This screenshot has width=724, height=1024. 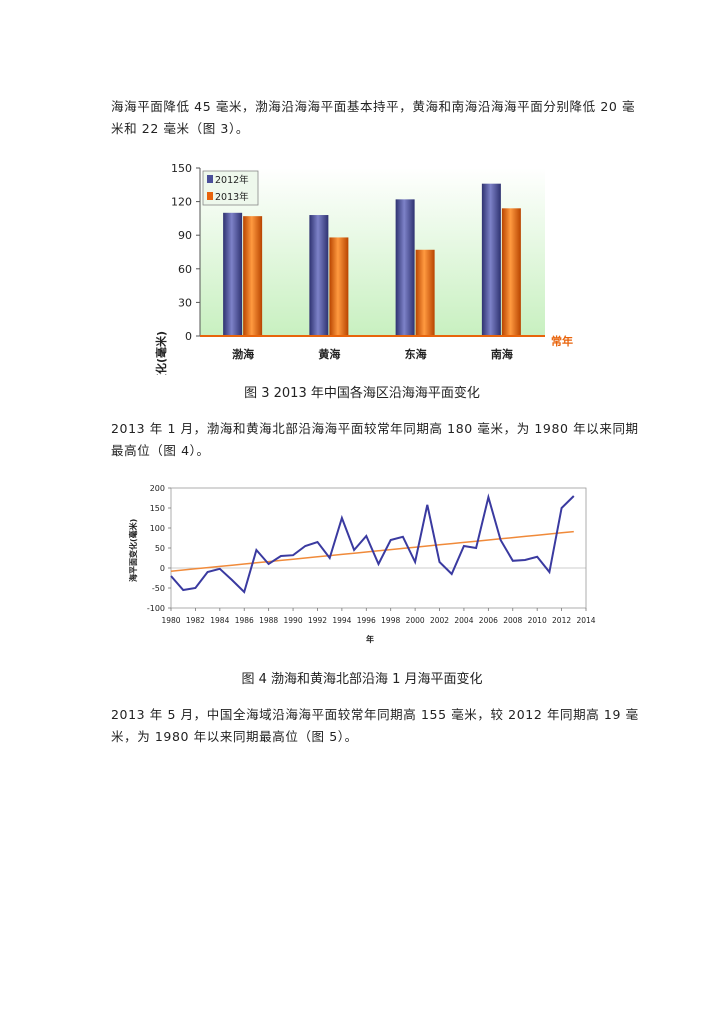 I want to click on x-tick-label: 渤海, so click(x=243, y=354).